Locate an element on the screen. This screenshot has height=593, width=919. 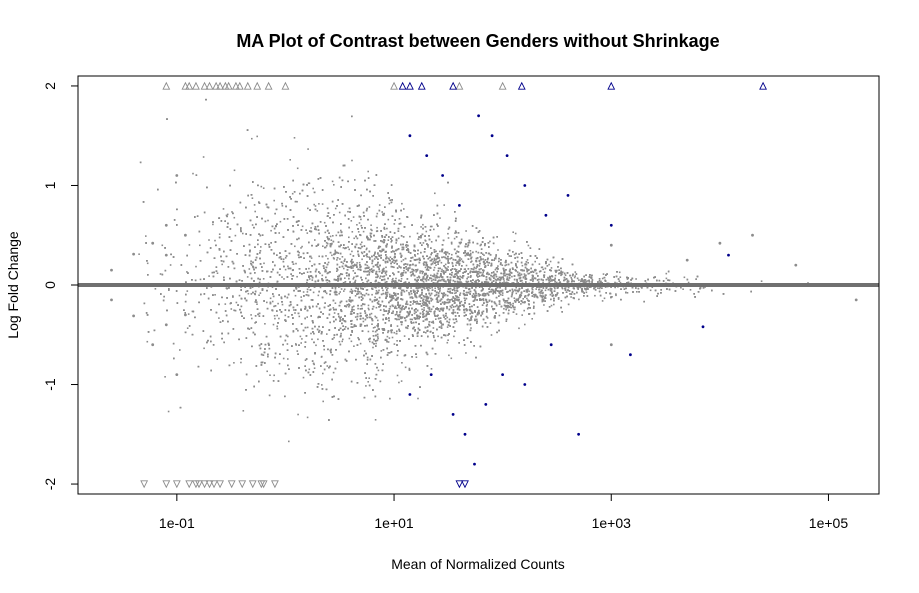
y-axis: -2 -1 0 1 2 is located at coordinates (60, 286).